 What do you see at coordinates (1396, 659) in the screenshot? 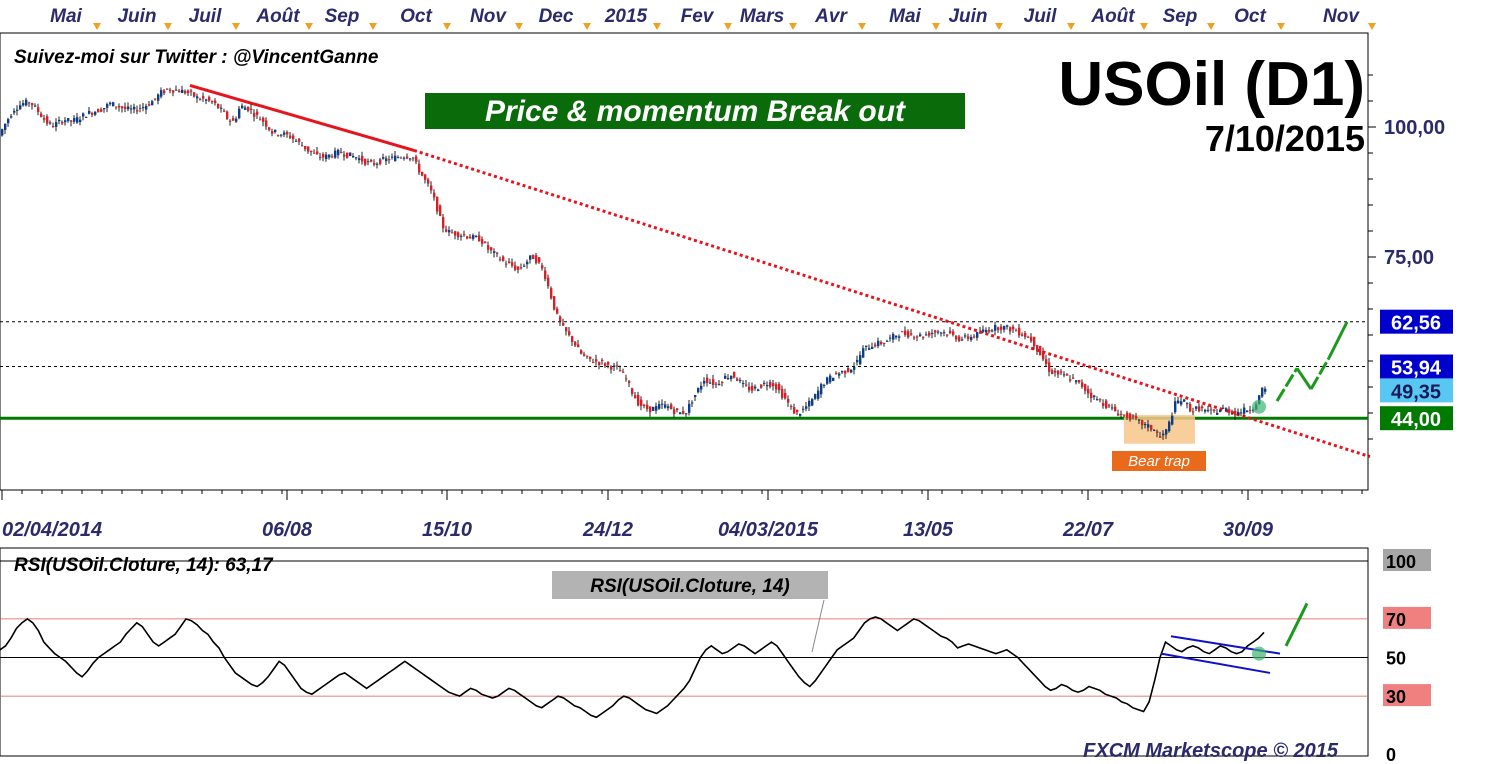
I see `rsi-tick-label: 50` at bounding box center [1396, 659].